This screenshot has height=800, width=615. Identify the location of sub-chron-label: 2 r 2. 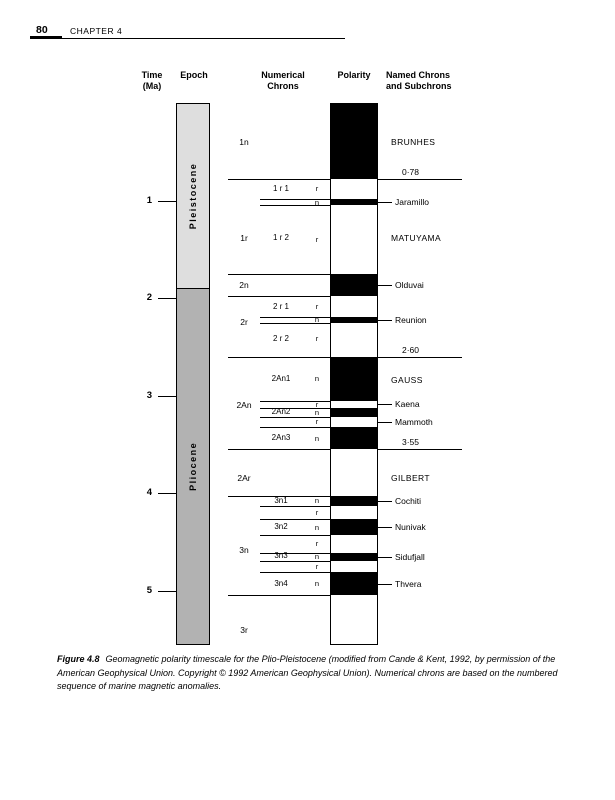
(280, 338).